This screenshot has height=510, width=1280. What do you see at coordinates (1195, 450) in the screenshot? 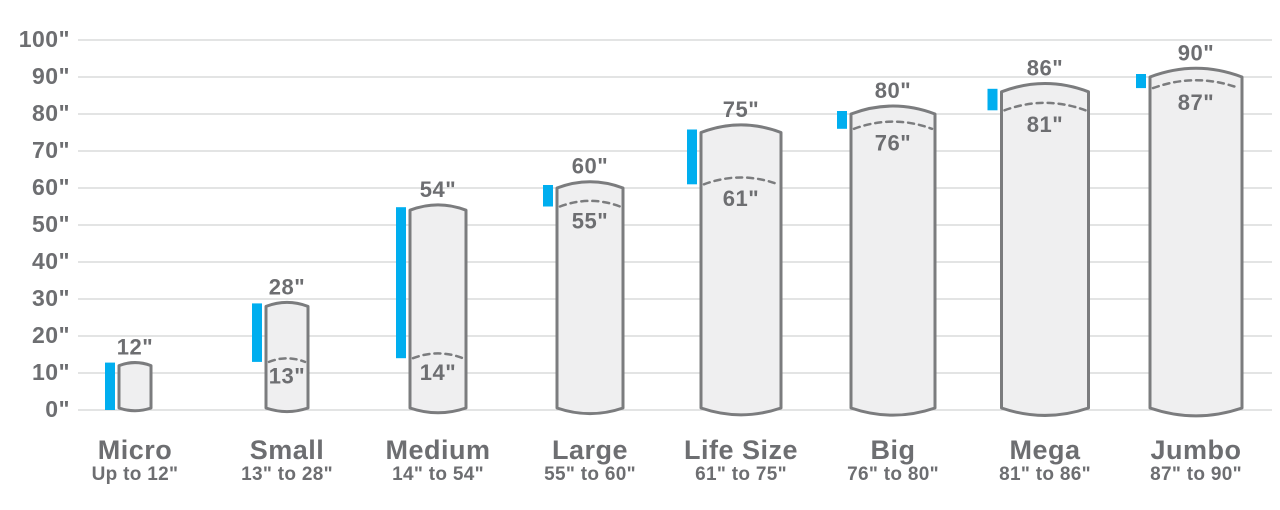
I see `category-name: Jumbo` at bounding box center [1195, 450].